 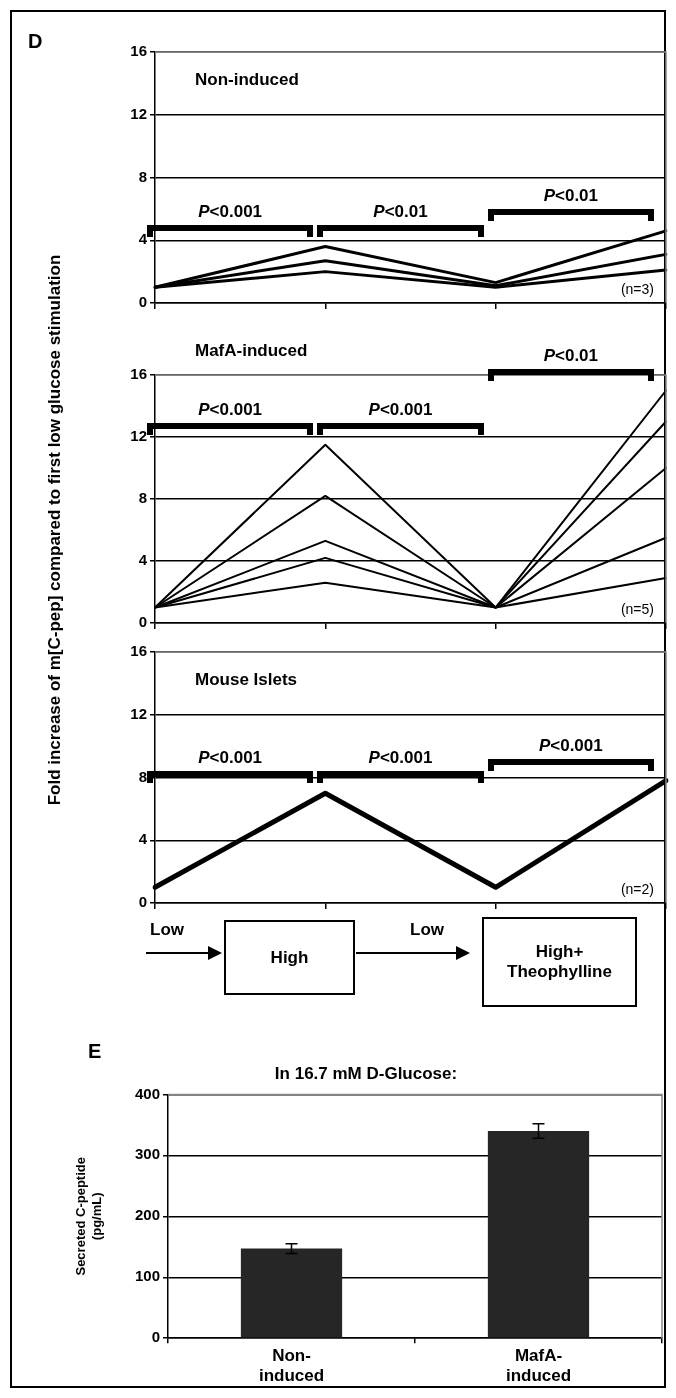 I want to click on text: High+ Theophylline, so click(x=559, y=962).